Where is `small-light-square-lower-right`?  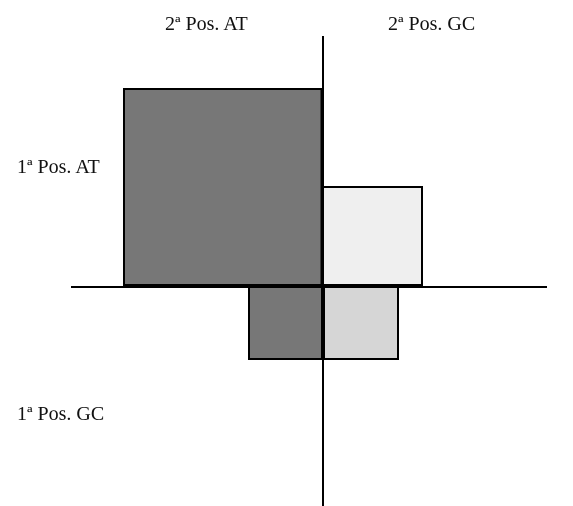
small-light-square-lower-right is located at coordinates (361, 323).